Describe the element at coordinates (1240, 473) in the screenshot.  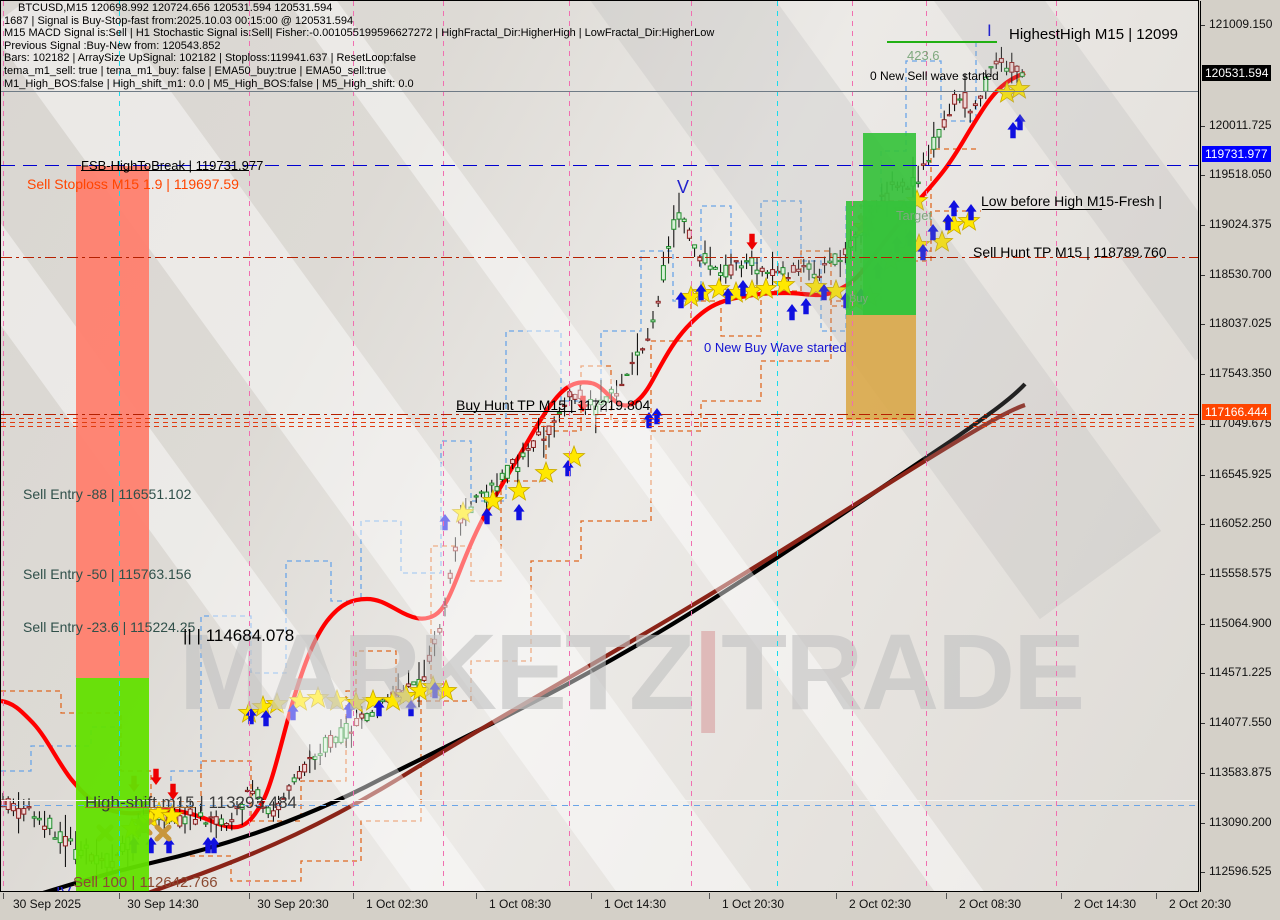
I see `price-tick-label: 116545.925` at that location.